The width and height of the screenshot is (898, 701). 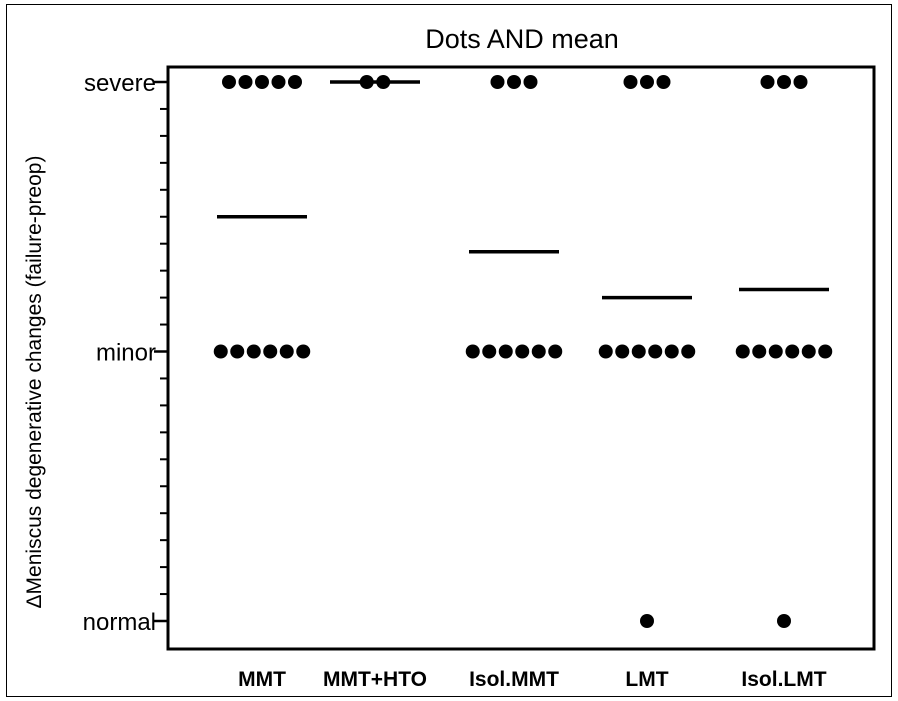 I want to click on x-category-label: MMT, so click(x=262, y=679).